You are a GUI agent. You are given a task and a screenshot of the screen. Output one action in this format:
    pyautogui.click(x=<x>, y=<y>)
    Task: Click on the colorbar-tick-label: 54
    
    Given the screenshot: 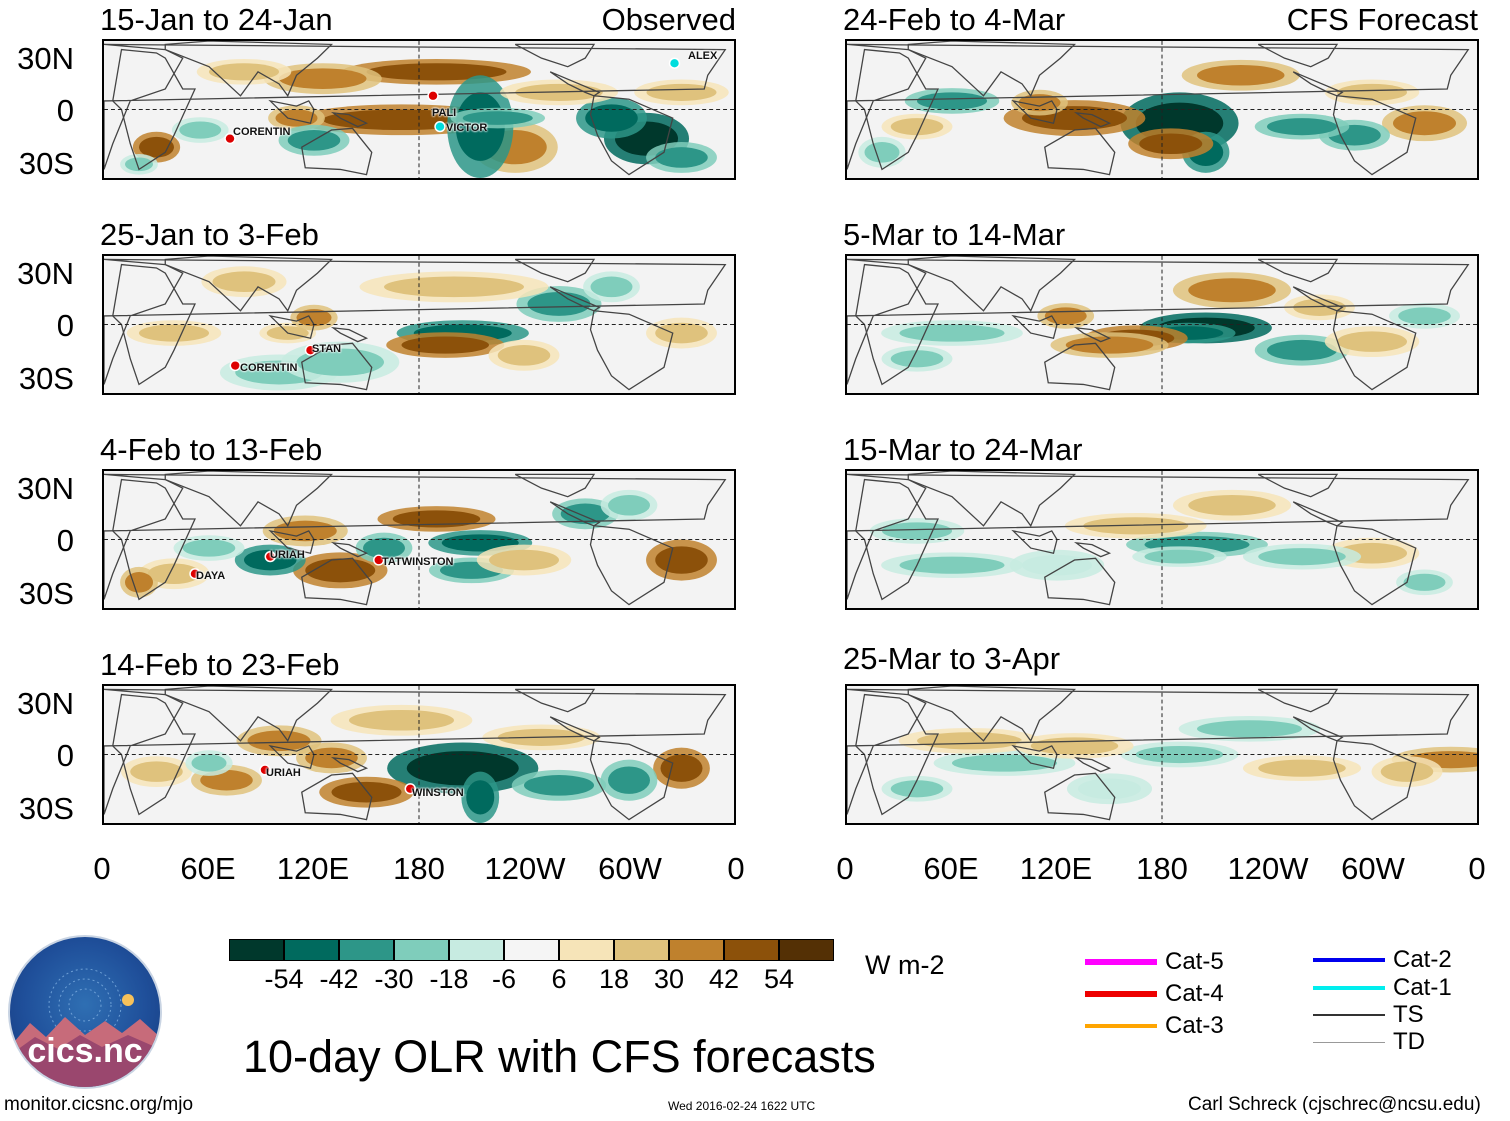 What is the action you would take?
    pyautogui.click(x=779, y=979)
    